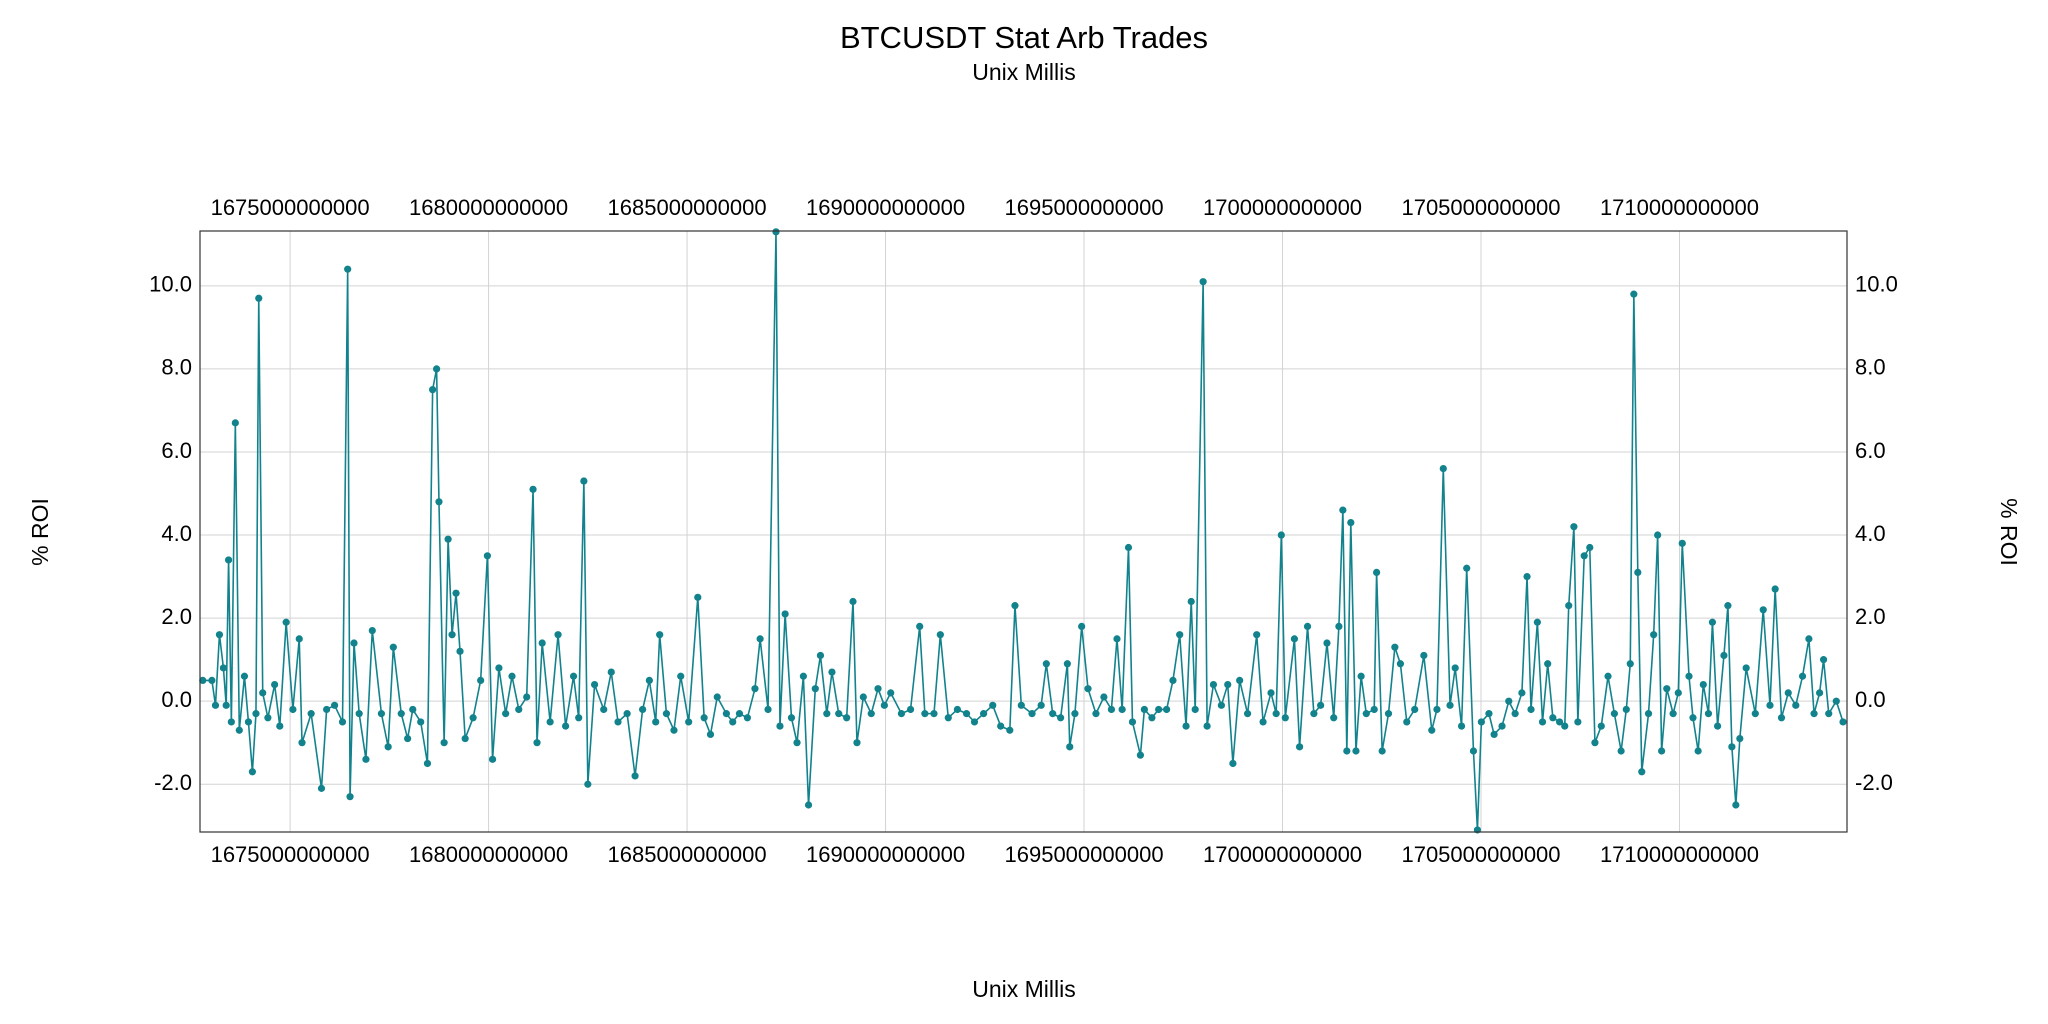  I want to click on chart-title: BTCUSDT Stat Arb Trades, so click(1024, 37).